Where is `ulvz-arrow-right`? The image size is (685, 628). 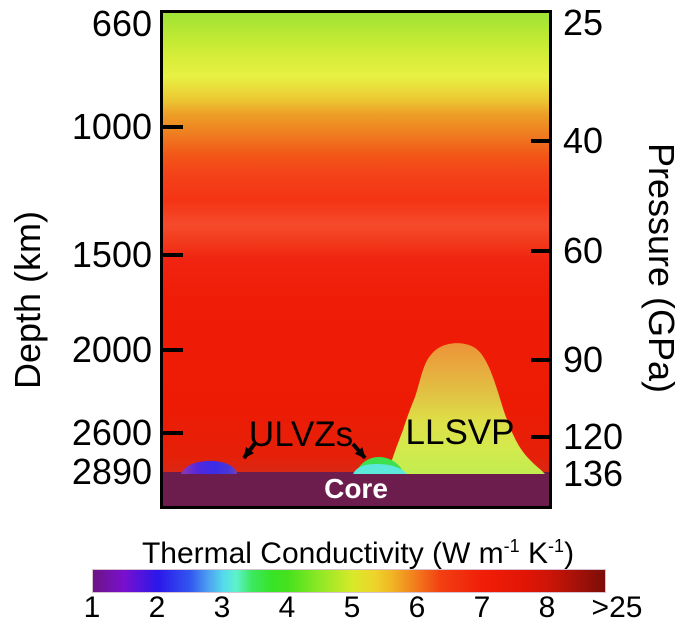
ulvz-arrow-right is located at coordinates (359, 451).